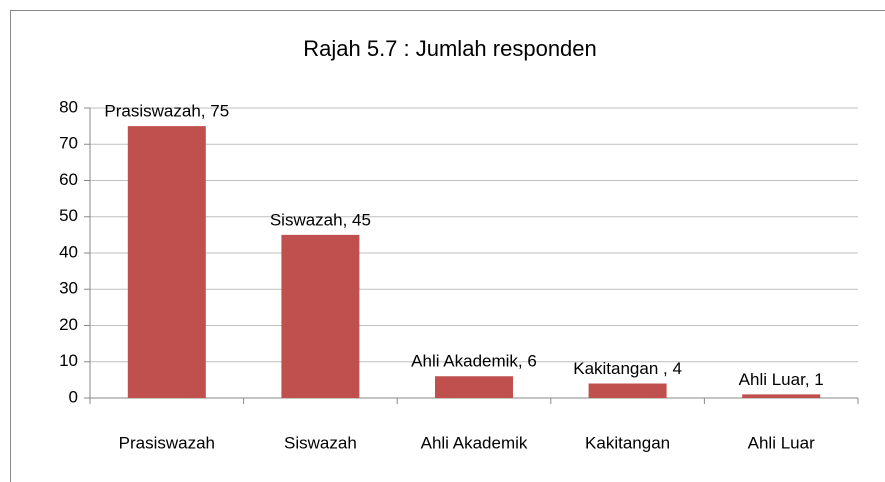  I want to click on x-tick-label: Ahli Luar, so click(781, 442).